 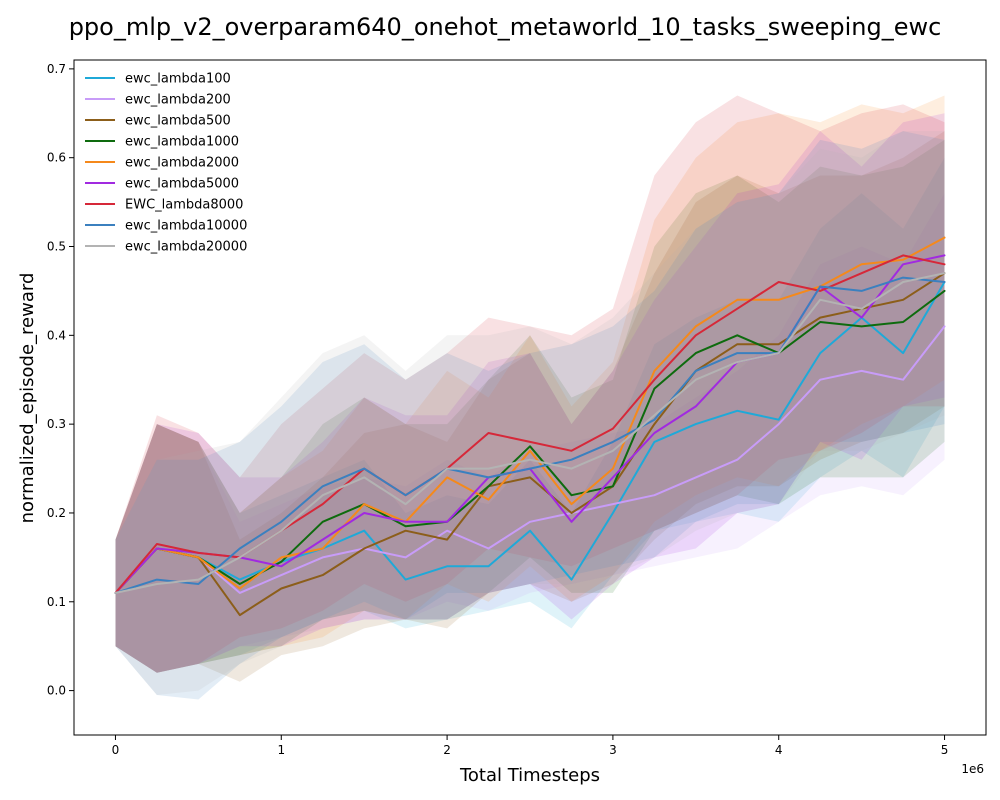 What do you see at coordinates (530, 746) in the screenshot?
I see `x-axis-ticks: 0 1 2 3 4 5` at bounding box center [530, 746].